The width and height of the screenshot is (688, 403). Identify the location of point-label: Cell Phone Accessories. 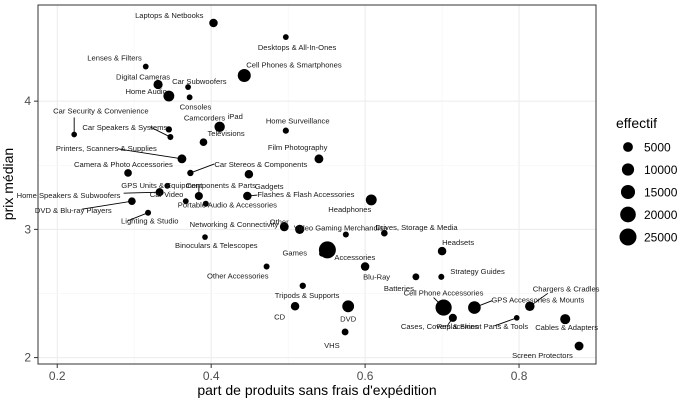
(444, 293).